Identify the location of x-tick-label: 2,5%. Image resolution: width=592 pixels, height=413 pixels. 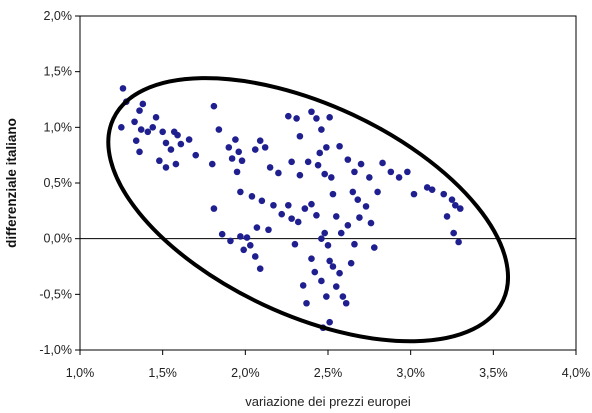
(328, 373).